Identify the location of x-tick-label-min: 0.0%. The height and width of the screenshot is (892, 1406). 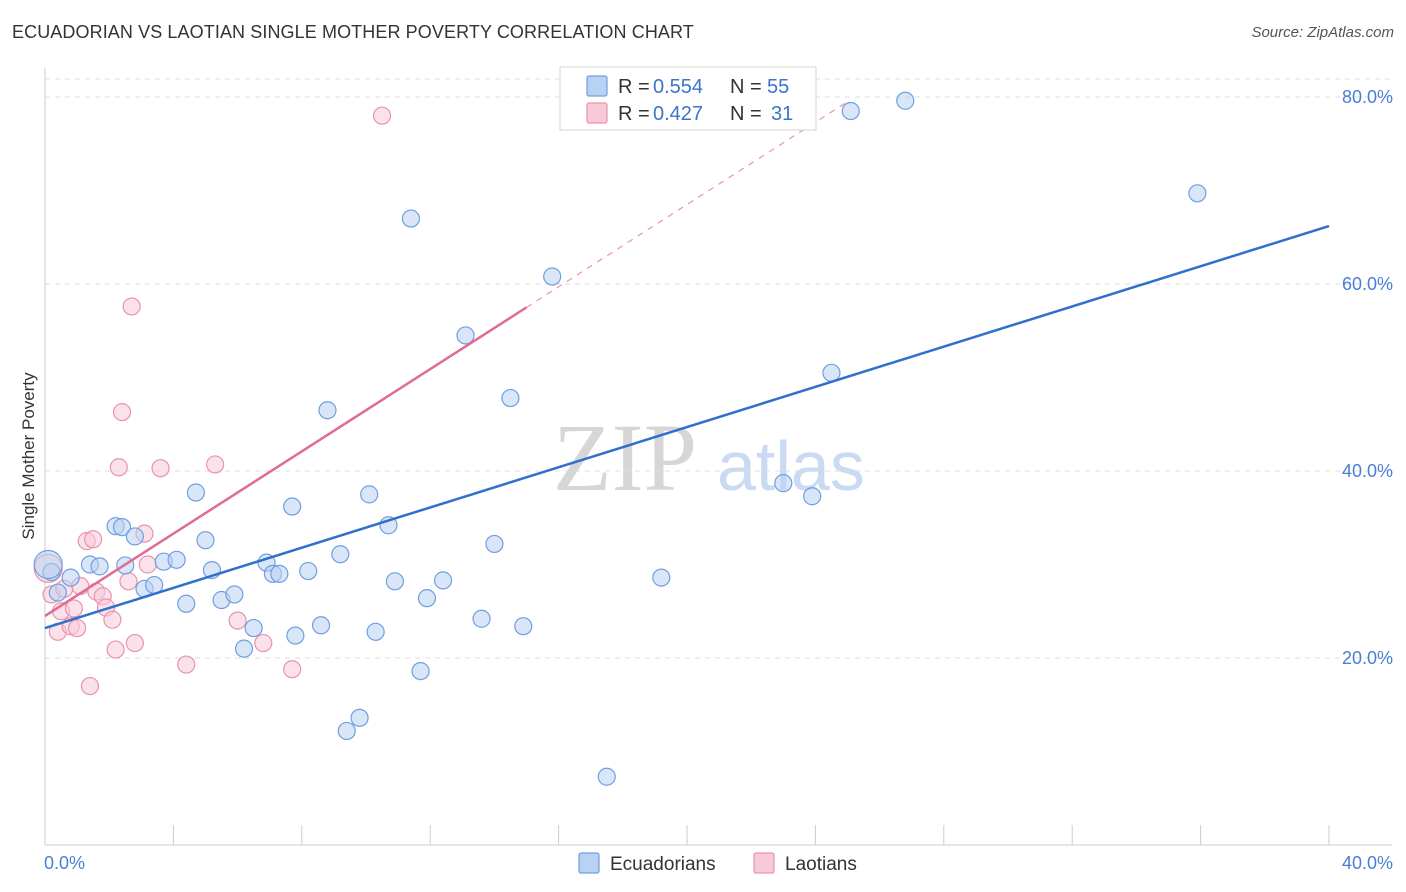
(64, 863).